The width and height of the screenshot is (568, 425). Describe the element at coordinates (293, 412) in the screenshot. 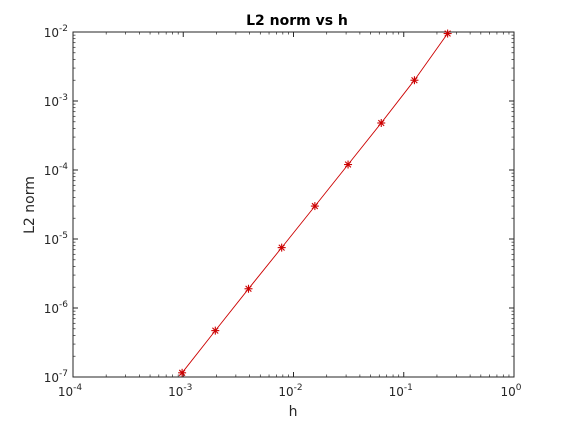

I see `x-axis-label: h` at that location.